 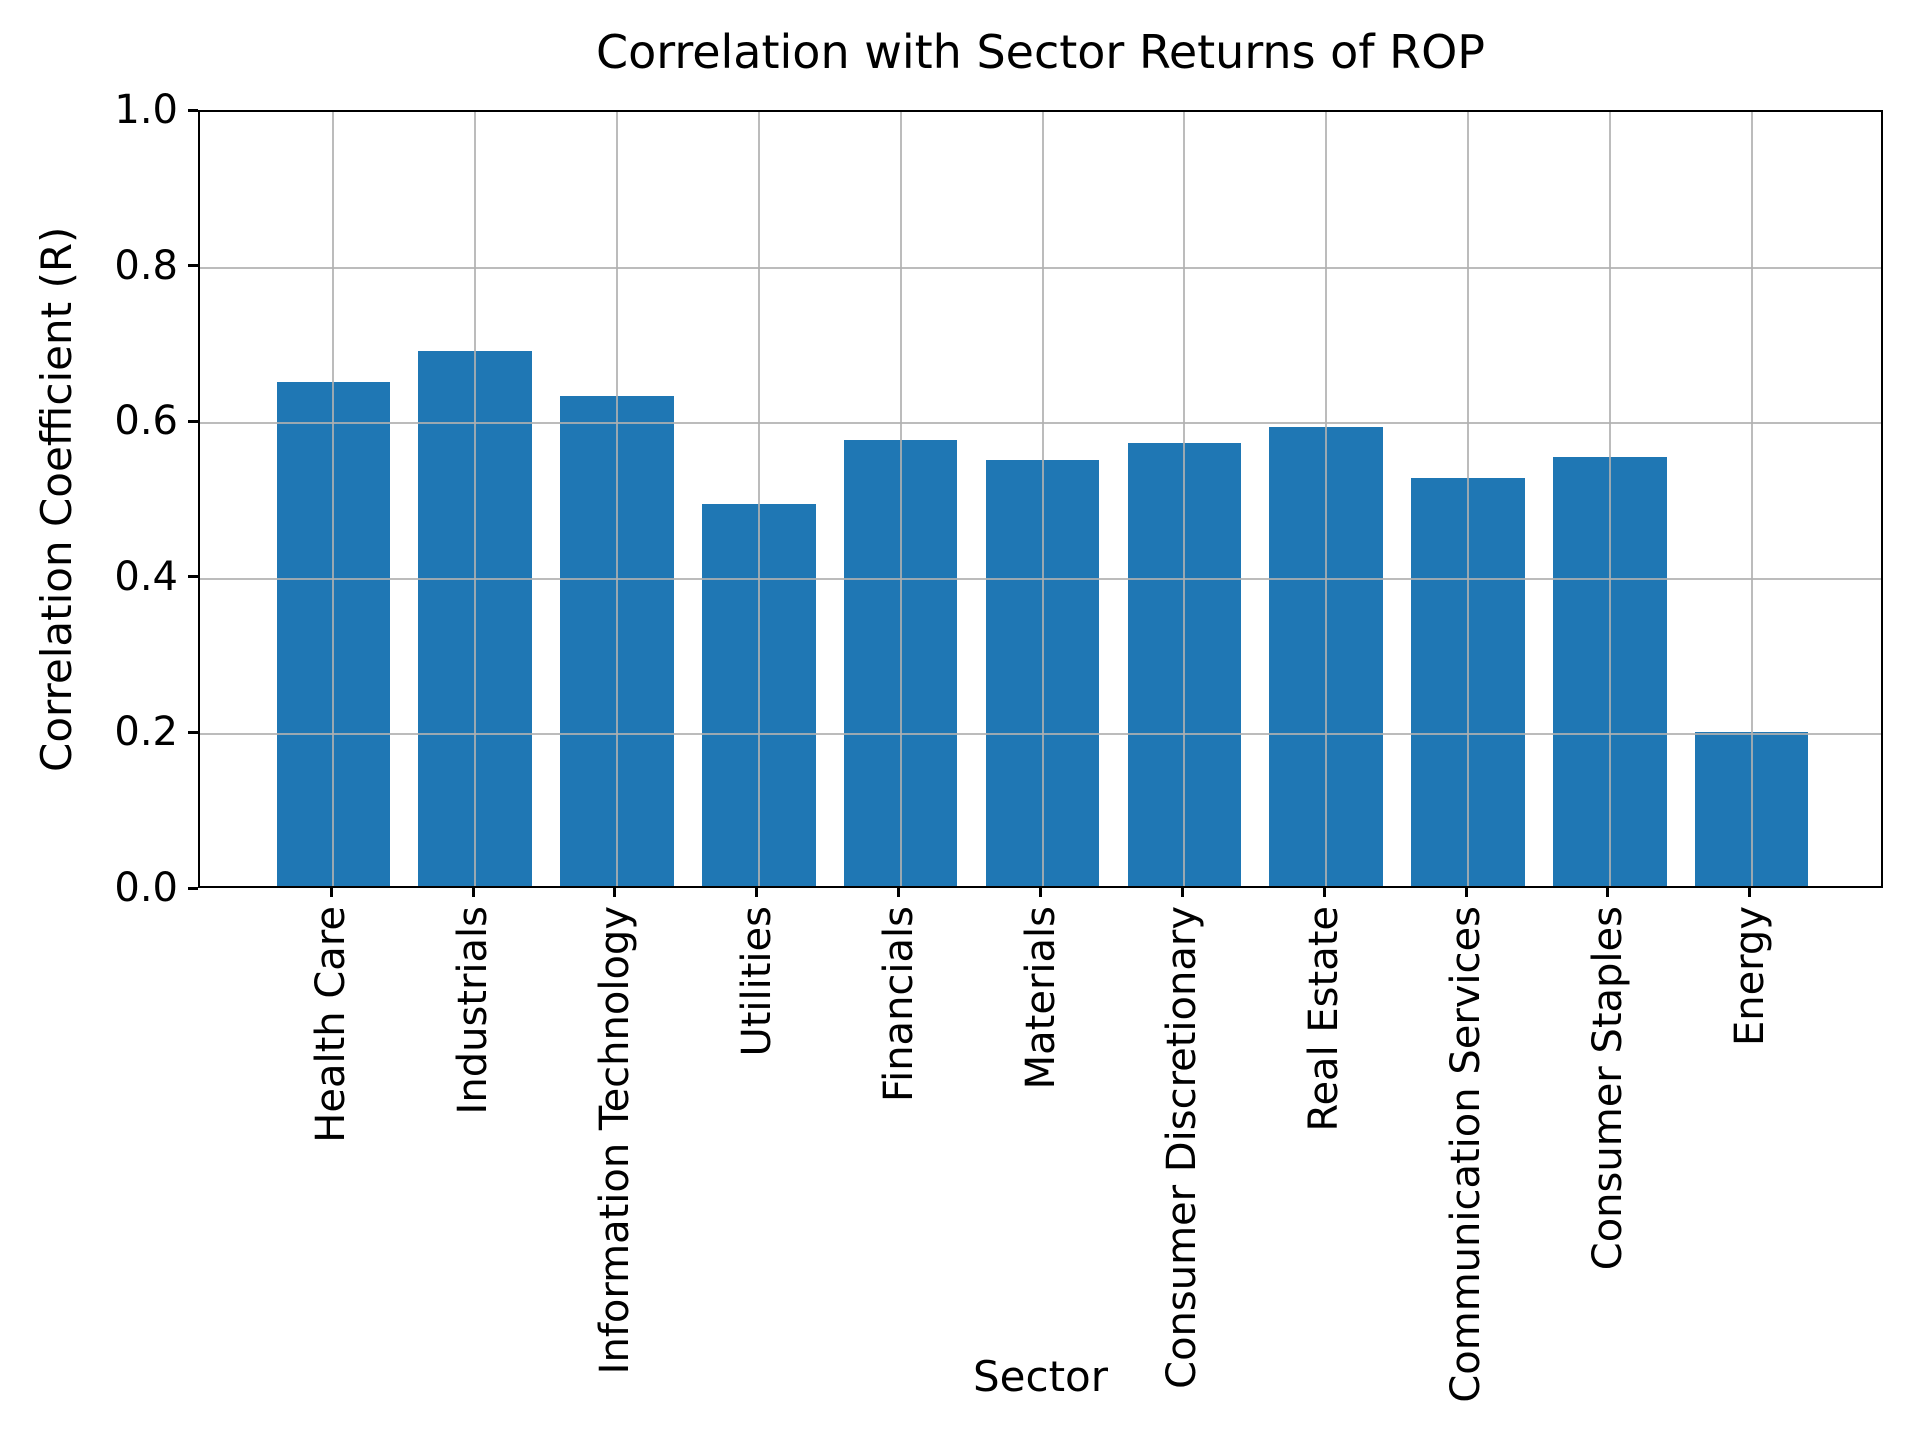 What do you see at coordinates (1182, 1147) in the screenshot?
I see `x-tick-label: Consumer Discretionary` at bounding box center [1182, 1147].